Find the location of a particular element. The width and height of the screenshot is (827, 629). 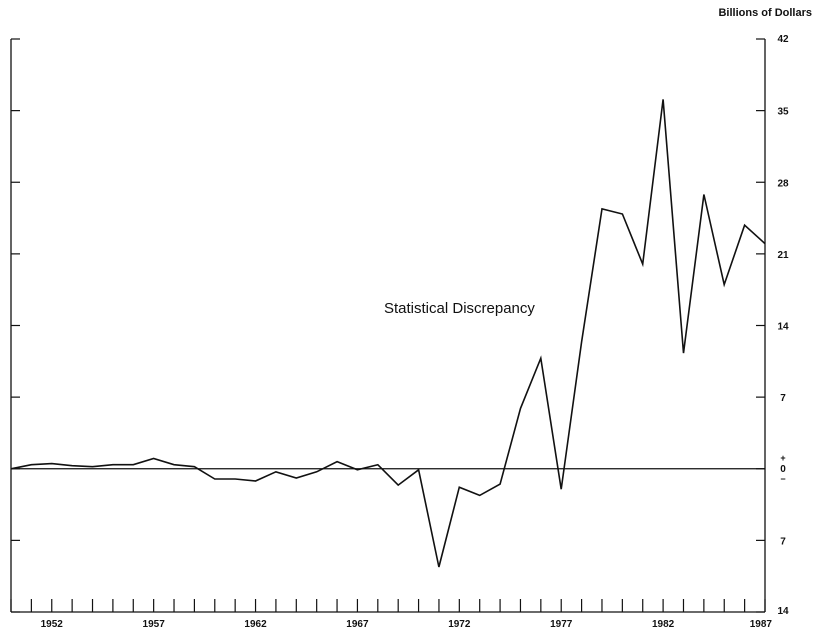

x-tick-label: 1957 is located at coordinates (154, 624).